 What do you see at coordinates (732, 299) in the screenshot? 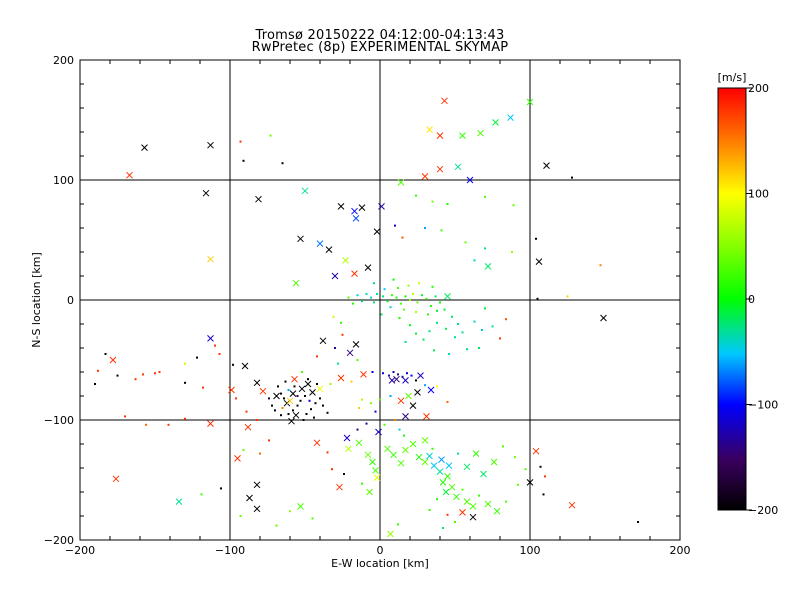
I see `colorbar` at bounding box center [732, 299].